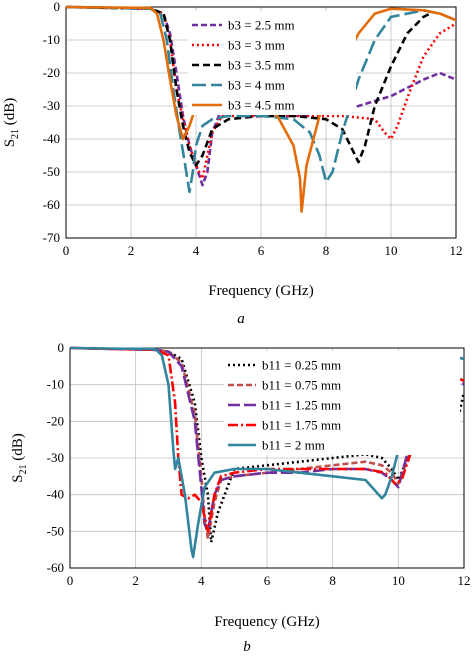 Image resolution: width=474 pixels, height=658 pixels. What do you see at coordinates (260, 291) in the screenshot?
I see `x-axis-title-a: Frequency (GHz)` at bounding box center [260, 291].